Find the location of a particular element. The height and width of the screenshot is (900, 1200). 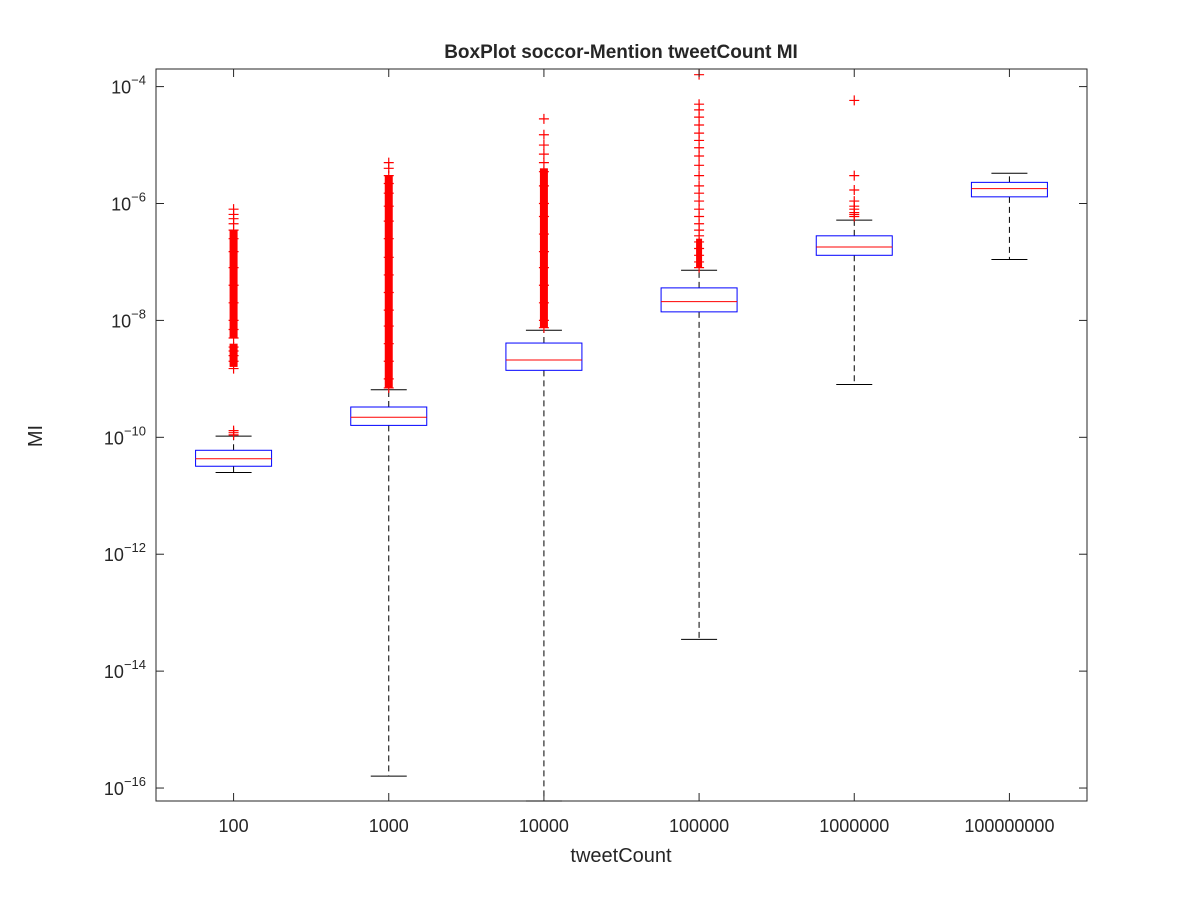

y-axis-label: MI is located at coordinates (36, 436).